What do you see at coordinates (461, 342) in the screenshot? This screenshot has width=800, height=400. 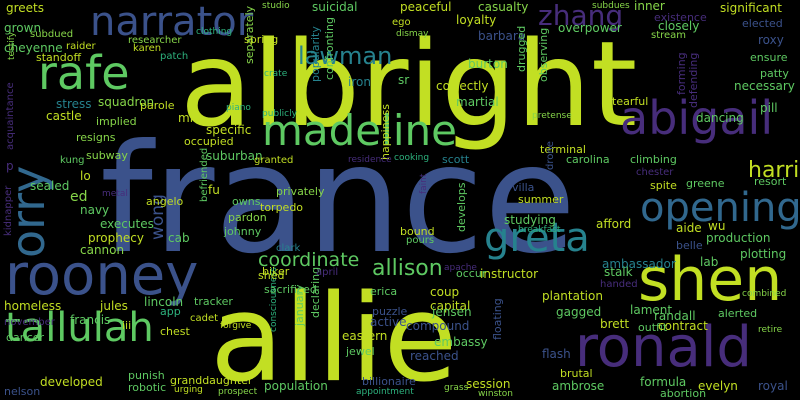 I see `word-embassy: embassy` at bounding box center [461, 342].